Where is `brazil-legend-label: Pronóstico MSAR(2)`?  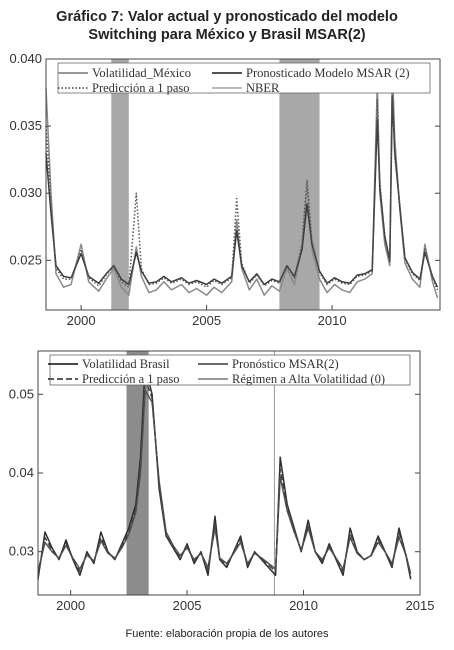
brazil-legend-label: Pronóstico MSAR(2) is located at coordinates (285, 364).